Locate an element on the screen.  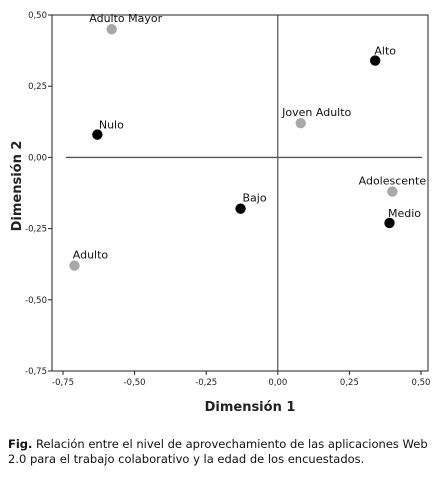
point-label: Bajo is located at coordinates (255, 198).